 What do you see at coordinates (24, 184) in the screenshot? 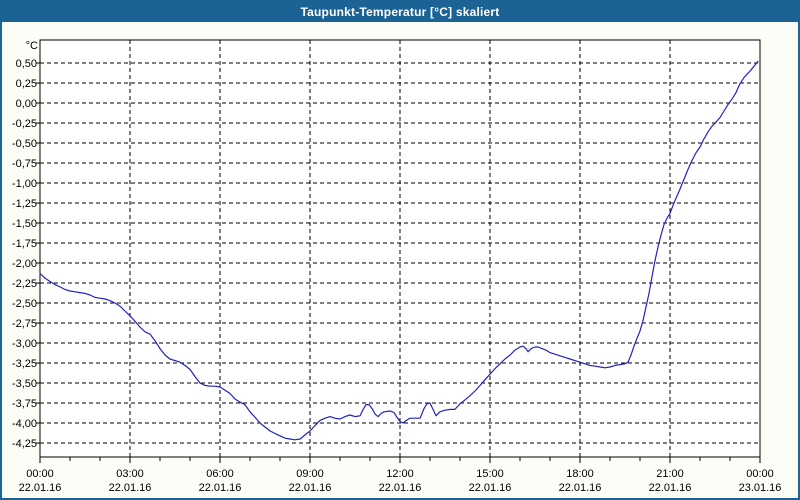
I see `y-tick-label: -1,00` at bounding box center [24, 184].